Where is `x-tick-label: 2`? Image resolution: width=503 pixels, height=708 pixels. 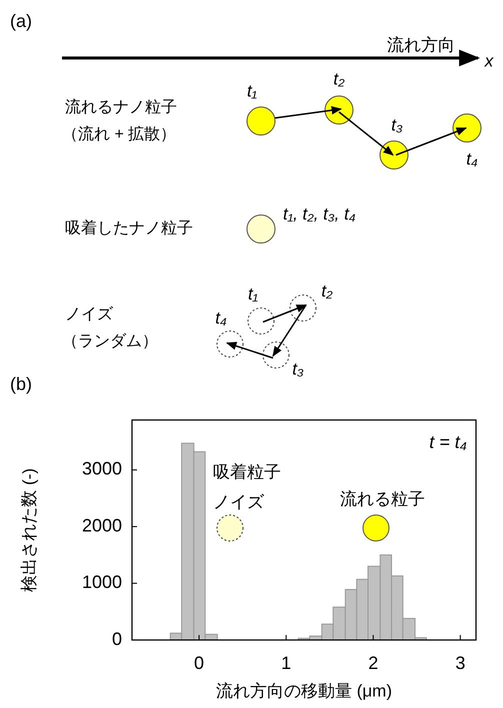
x-tick-label: 2 is located at coordinates (373, 662).